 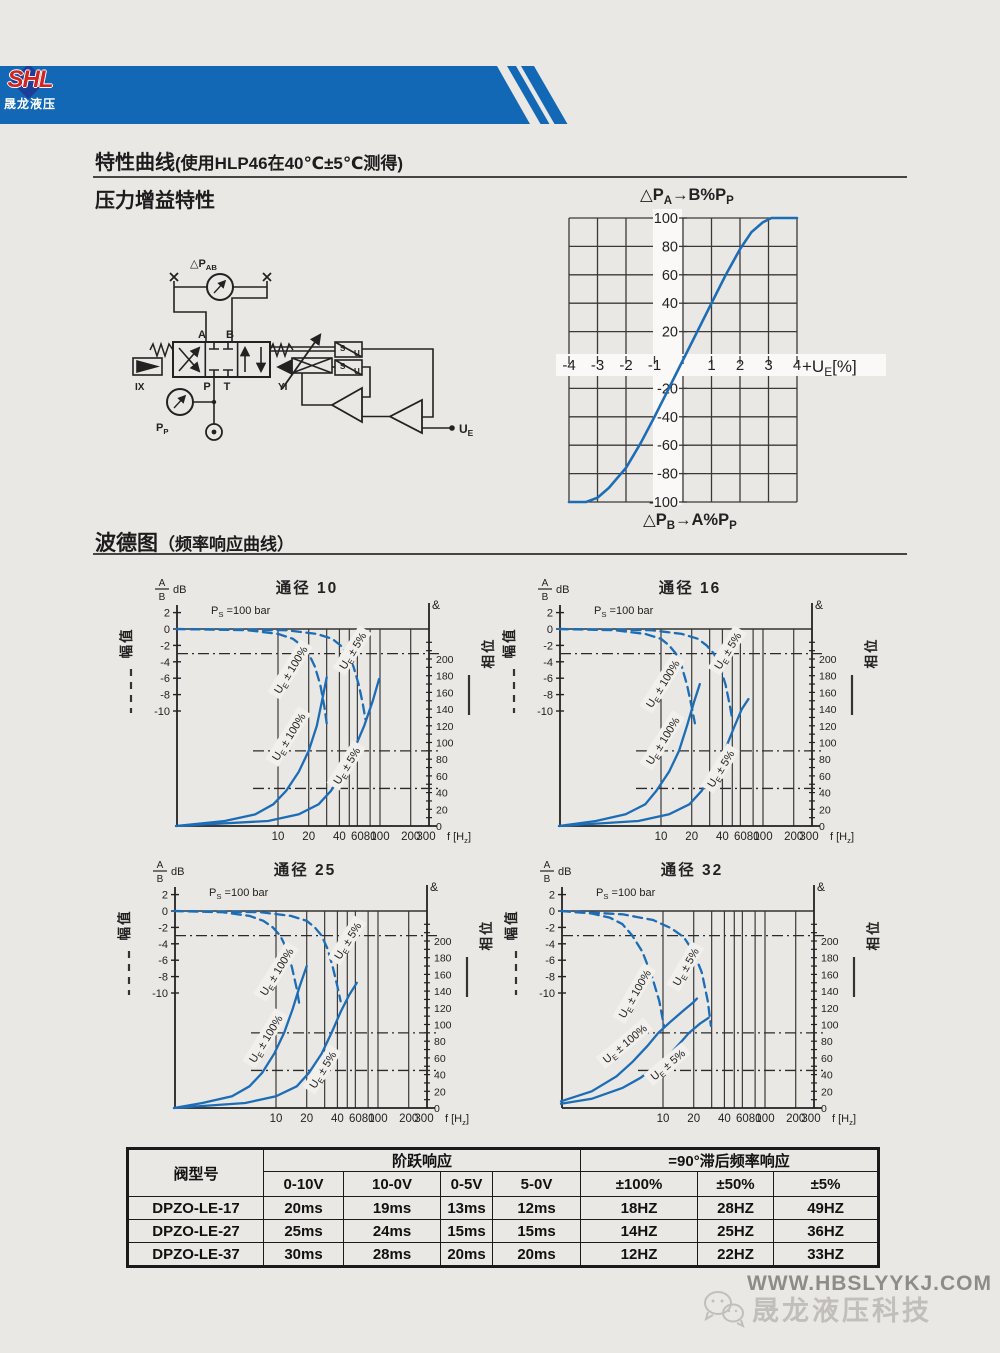 I want to click on amplifier-icon, so click(x=405, y=416).